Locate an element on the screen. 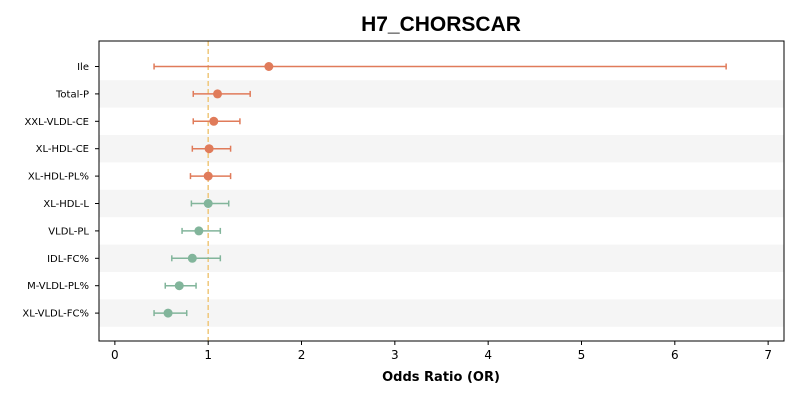 This screenshot has height=400, width=800. y-tick-label: XL-HDL-CE is located at coordinates (62, 149).